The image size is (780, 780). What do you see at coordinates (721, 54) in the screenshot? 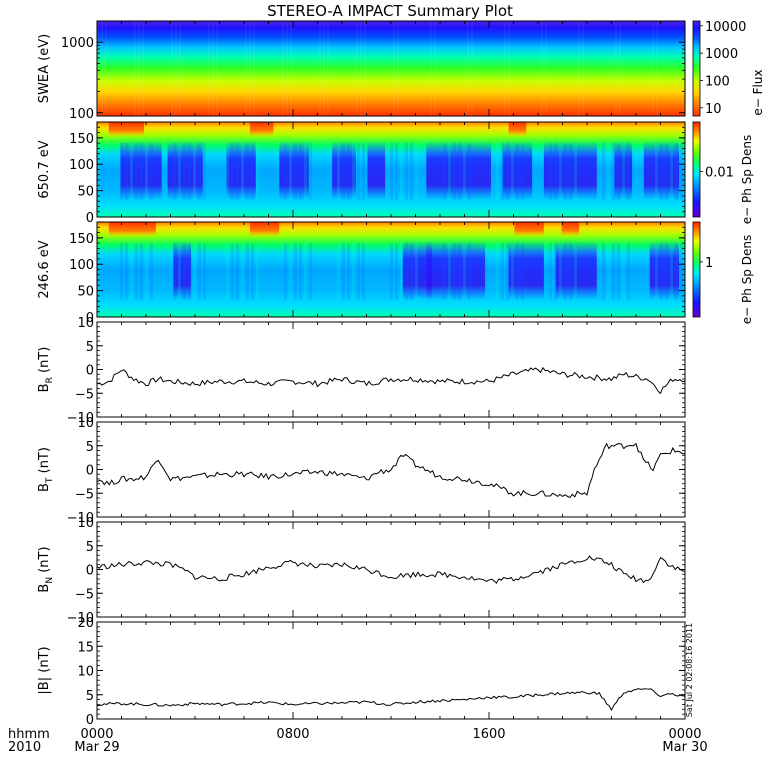
I see `colorbar-tick-label: 1000` at bounding box center [721, 54].